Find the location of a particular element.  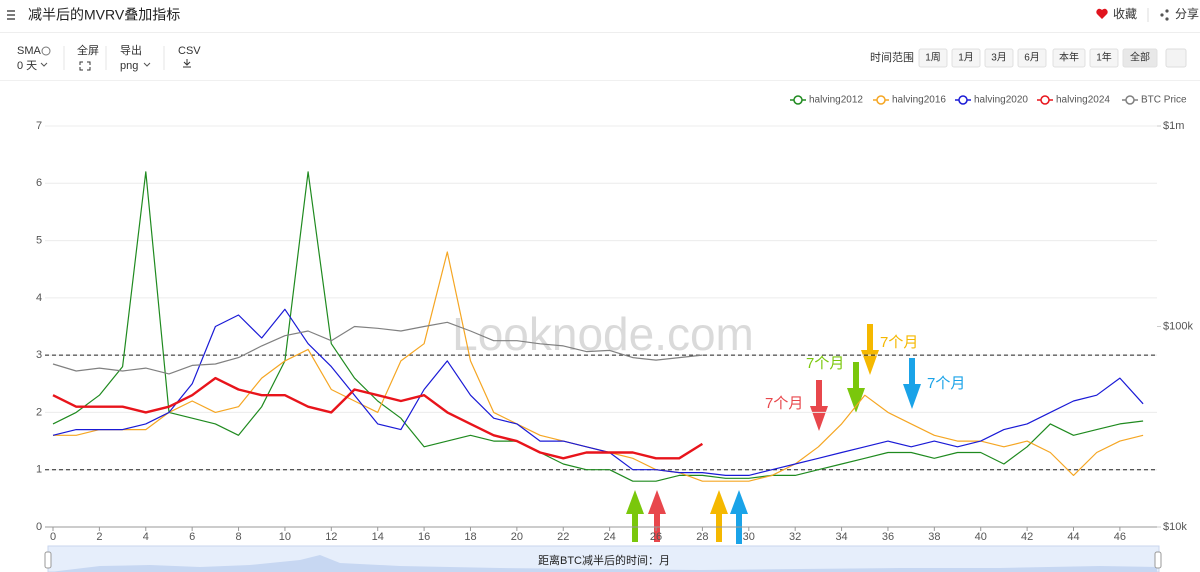

y-tick-label: 6 is located at coordinates (39, 183).